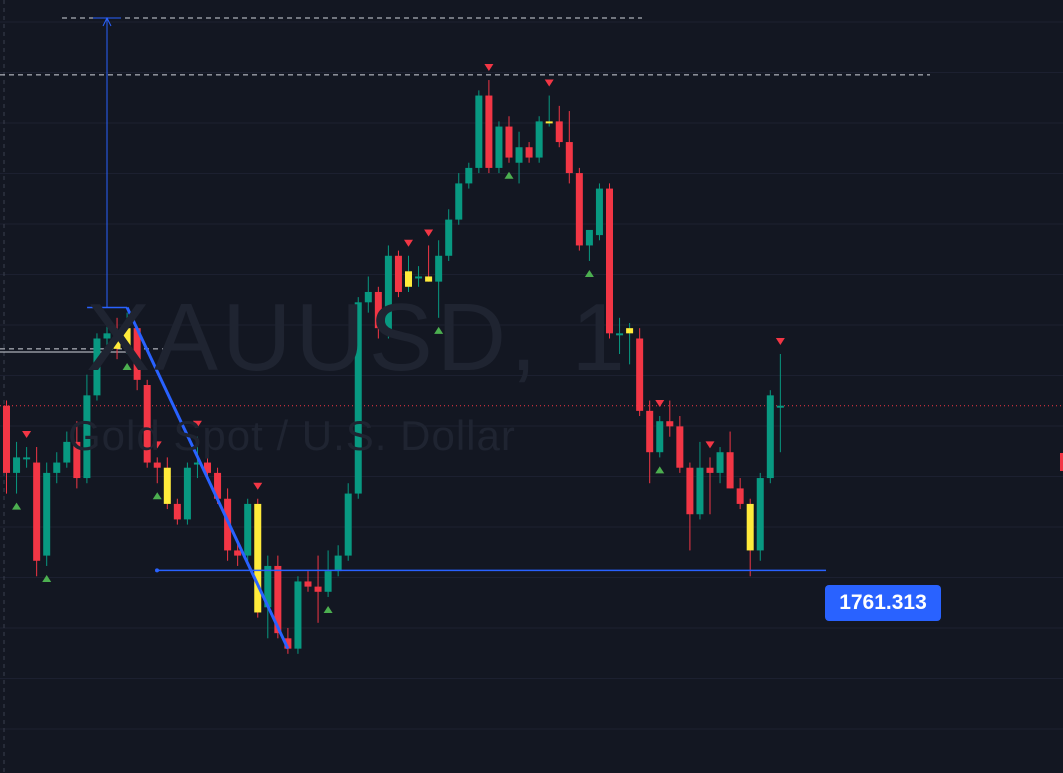 This screenshot has height=773, width=1063. What do you see at coordinates (883, 603) in the screenshot?
I see `price-label: 1761.313` at bounding box center [883, 603].